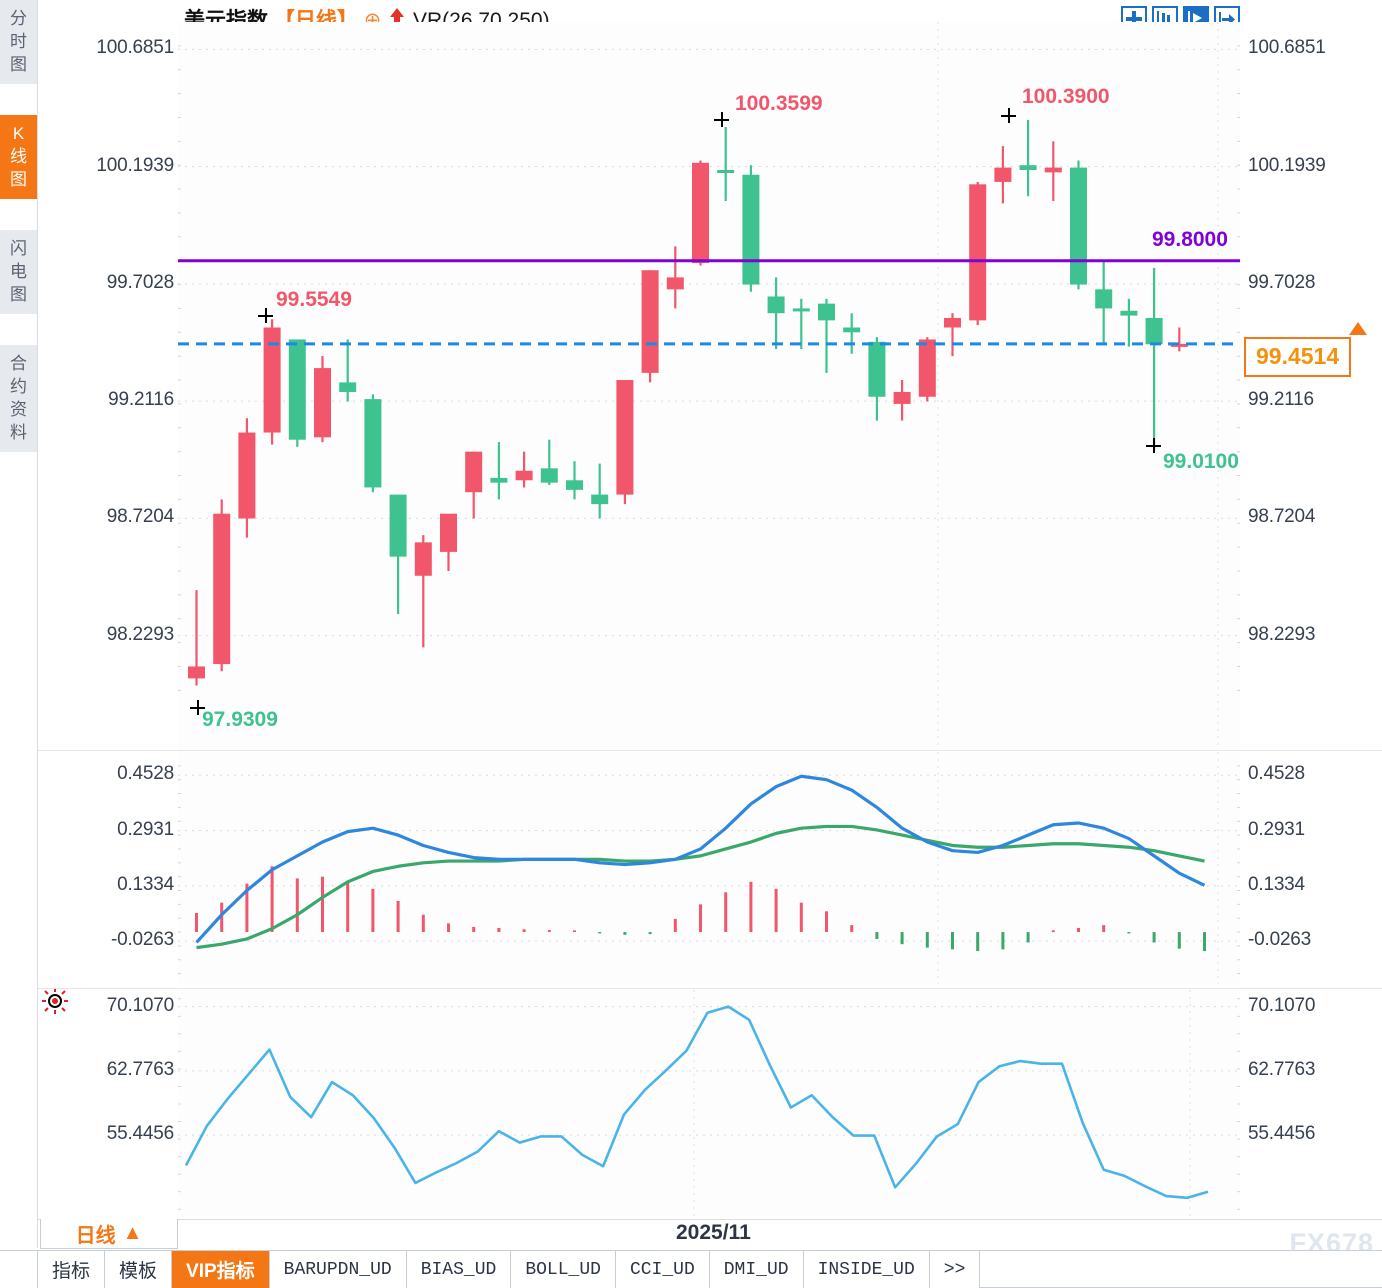  I want to click on tab-more: >>, so click(955, 1269).